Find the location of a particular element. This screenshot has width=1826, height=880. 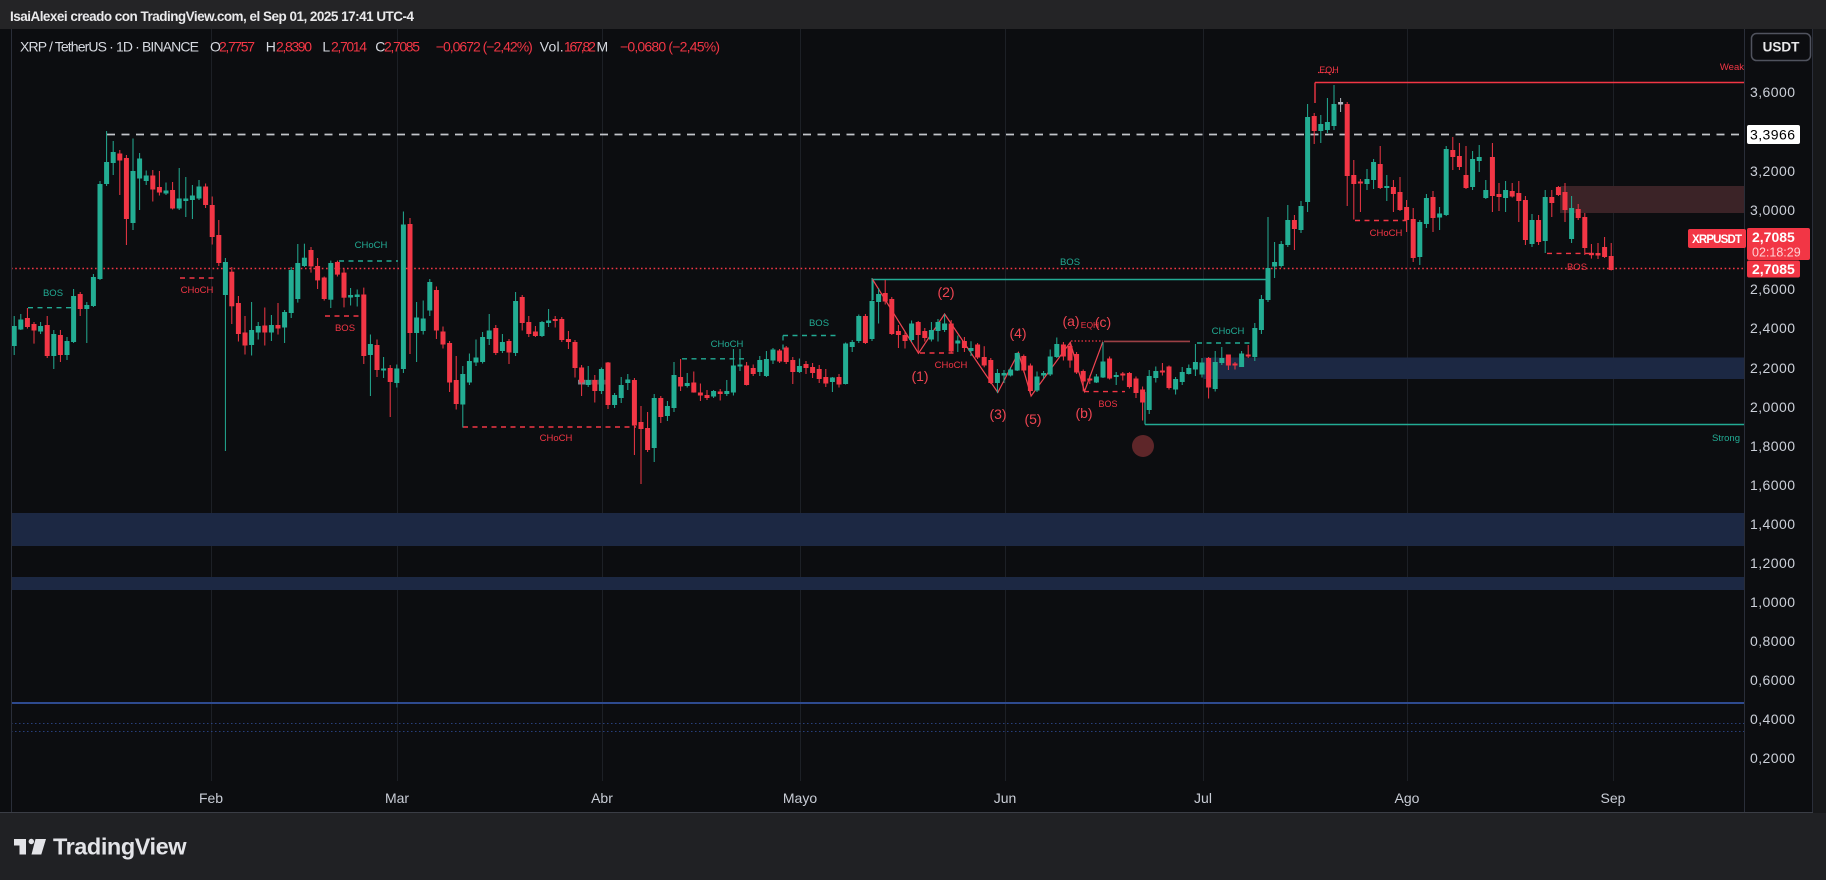

svg-text: (1) is located at coordinates (919, 376).